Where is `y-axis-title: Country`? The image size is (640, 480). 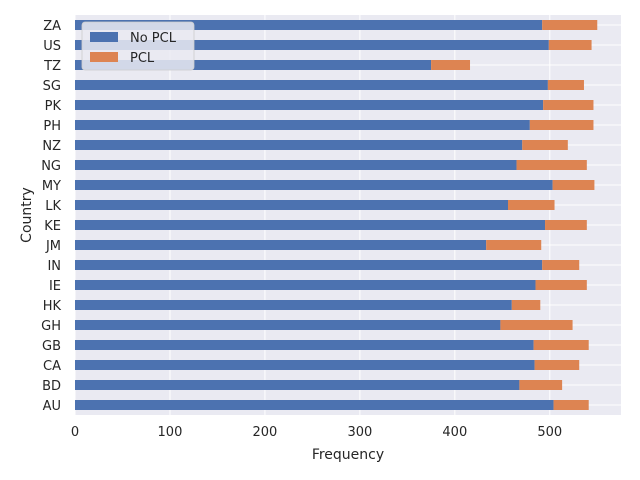 y-axis-title: Country is located at coordinates (27, 215).